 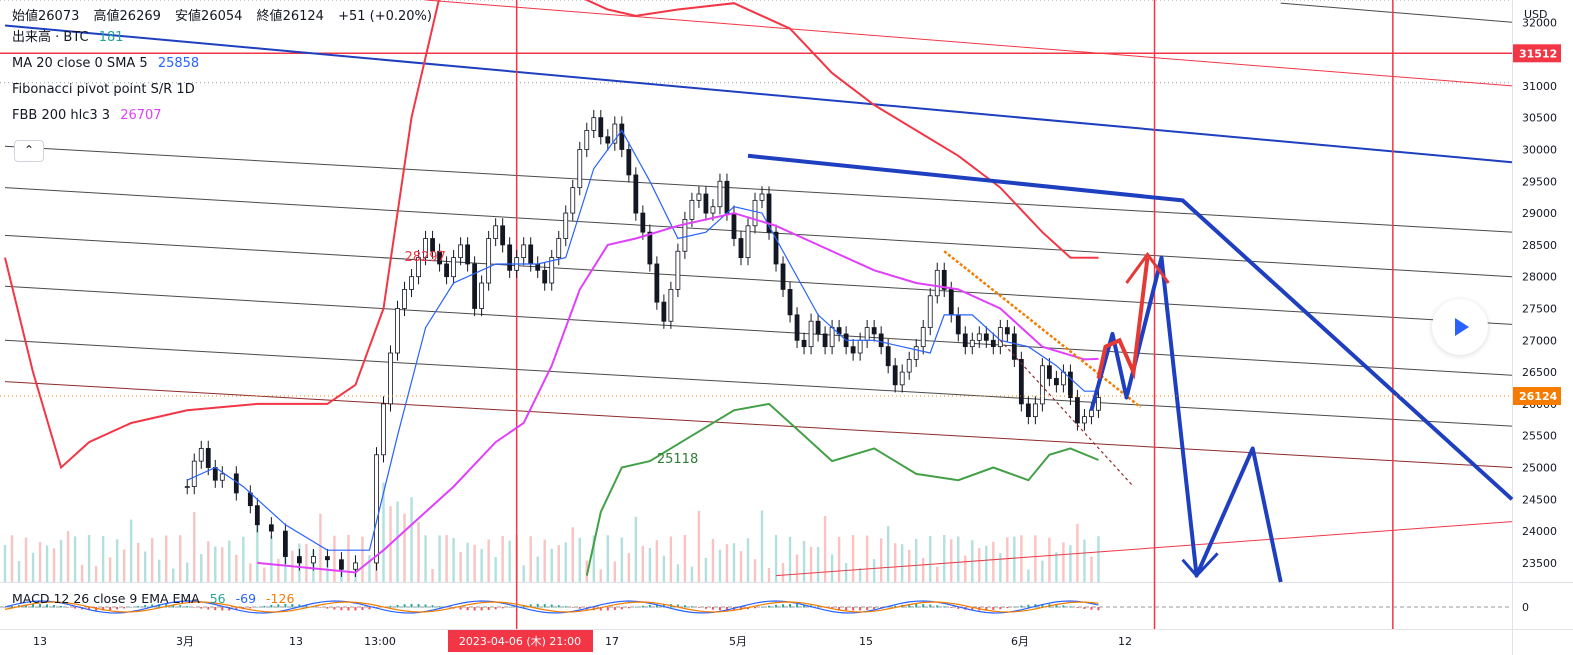 What do you see at coordinates (1200, 565) in the screenshot?
I see `arrow-head-blue` at bounding box center [1200, 565].